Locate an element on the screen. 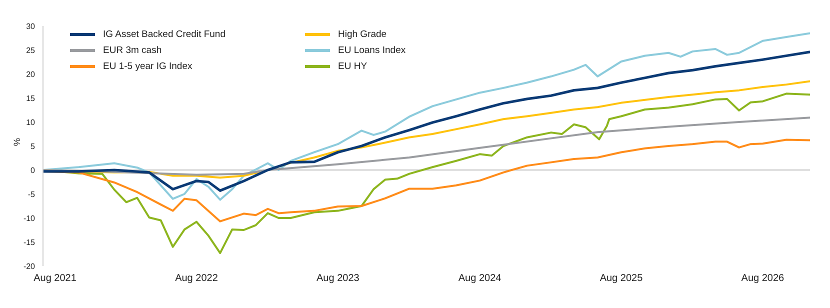  y-tick-label: -5 is located at coordinates (32, 194).